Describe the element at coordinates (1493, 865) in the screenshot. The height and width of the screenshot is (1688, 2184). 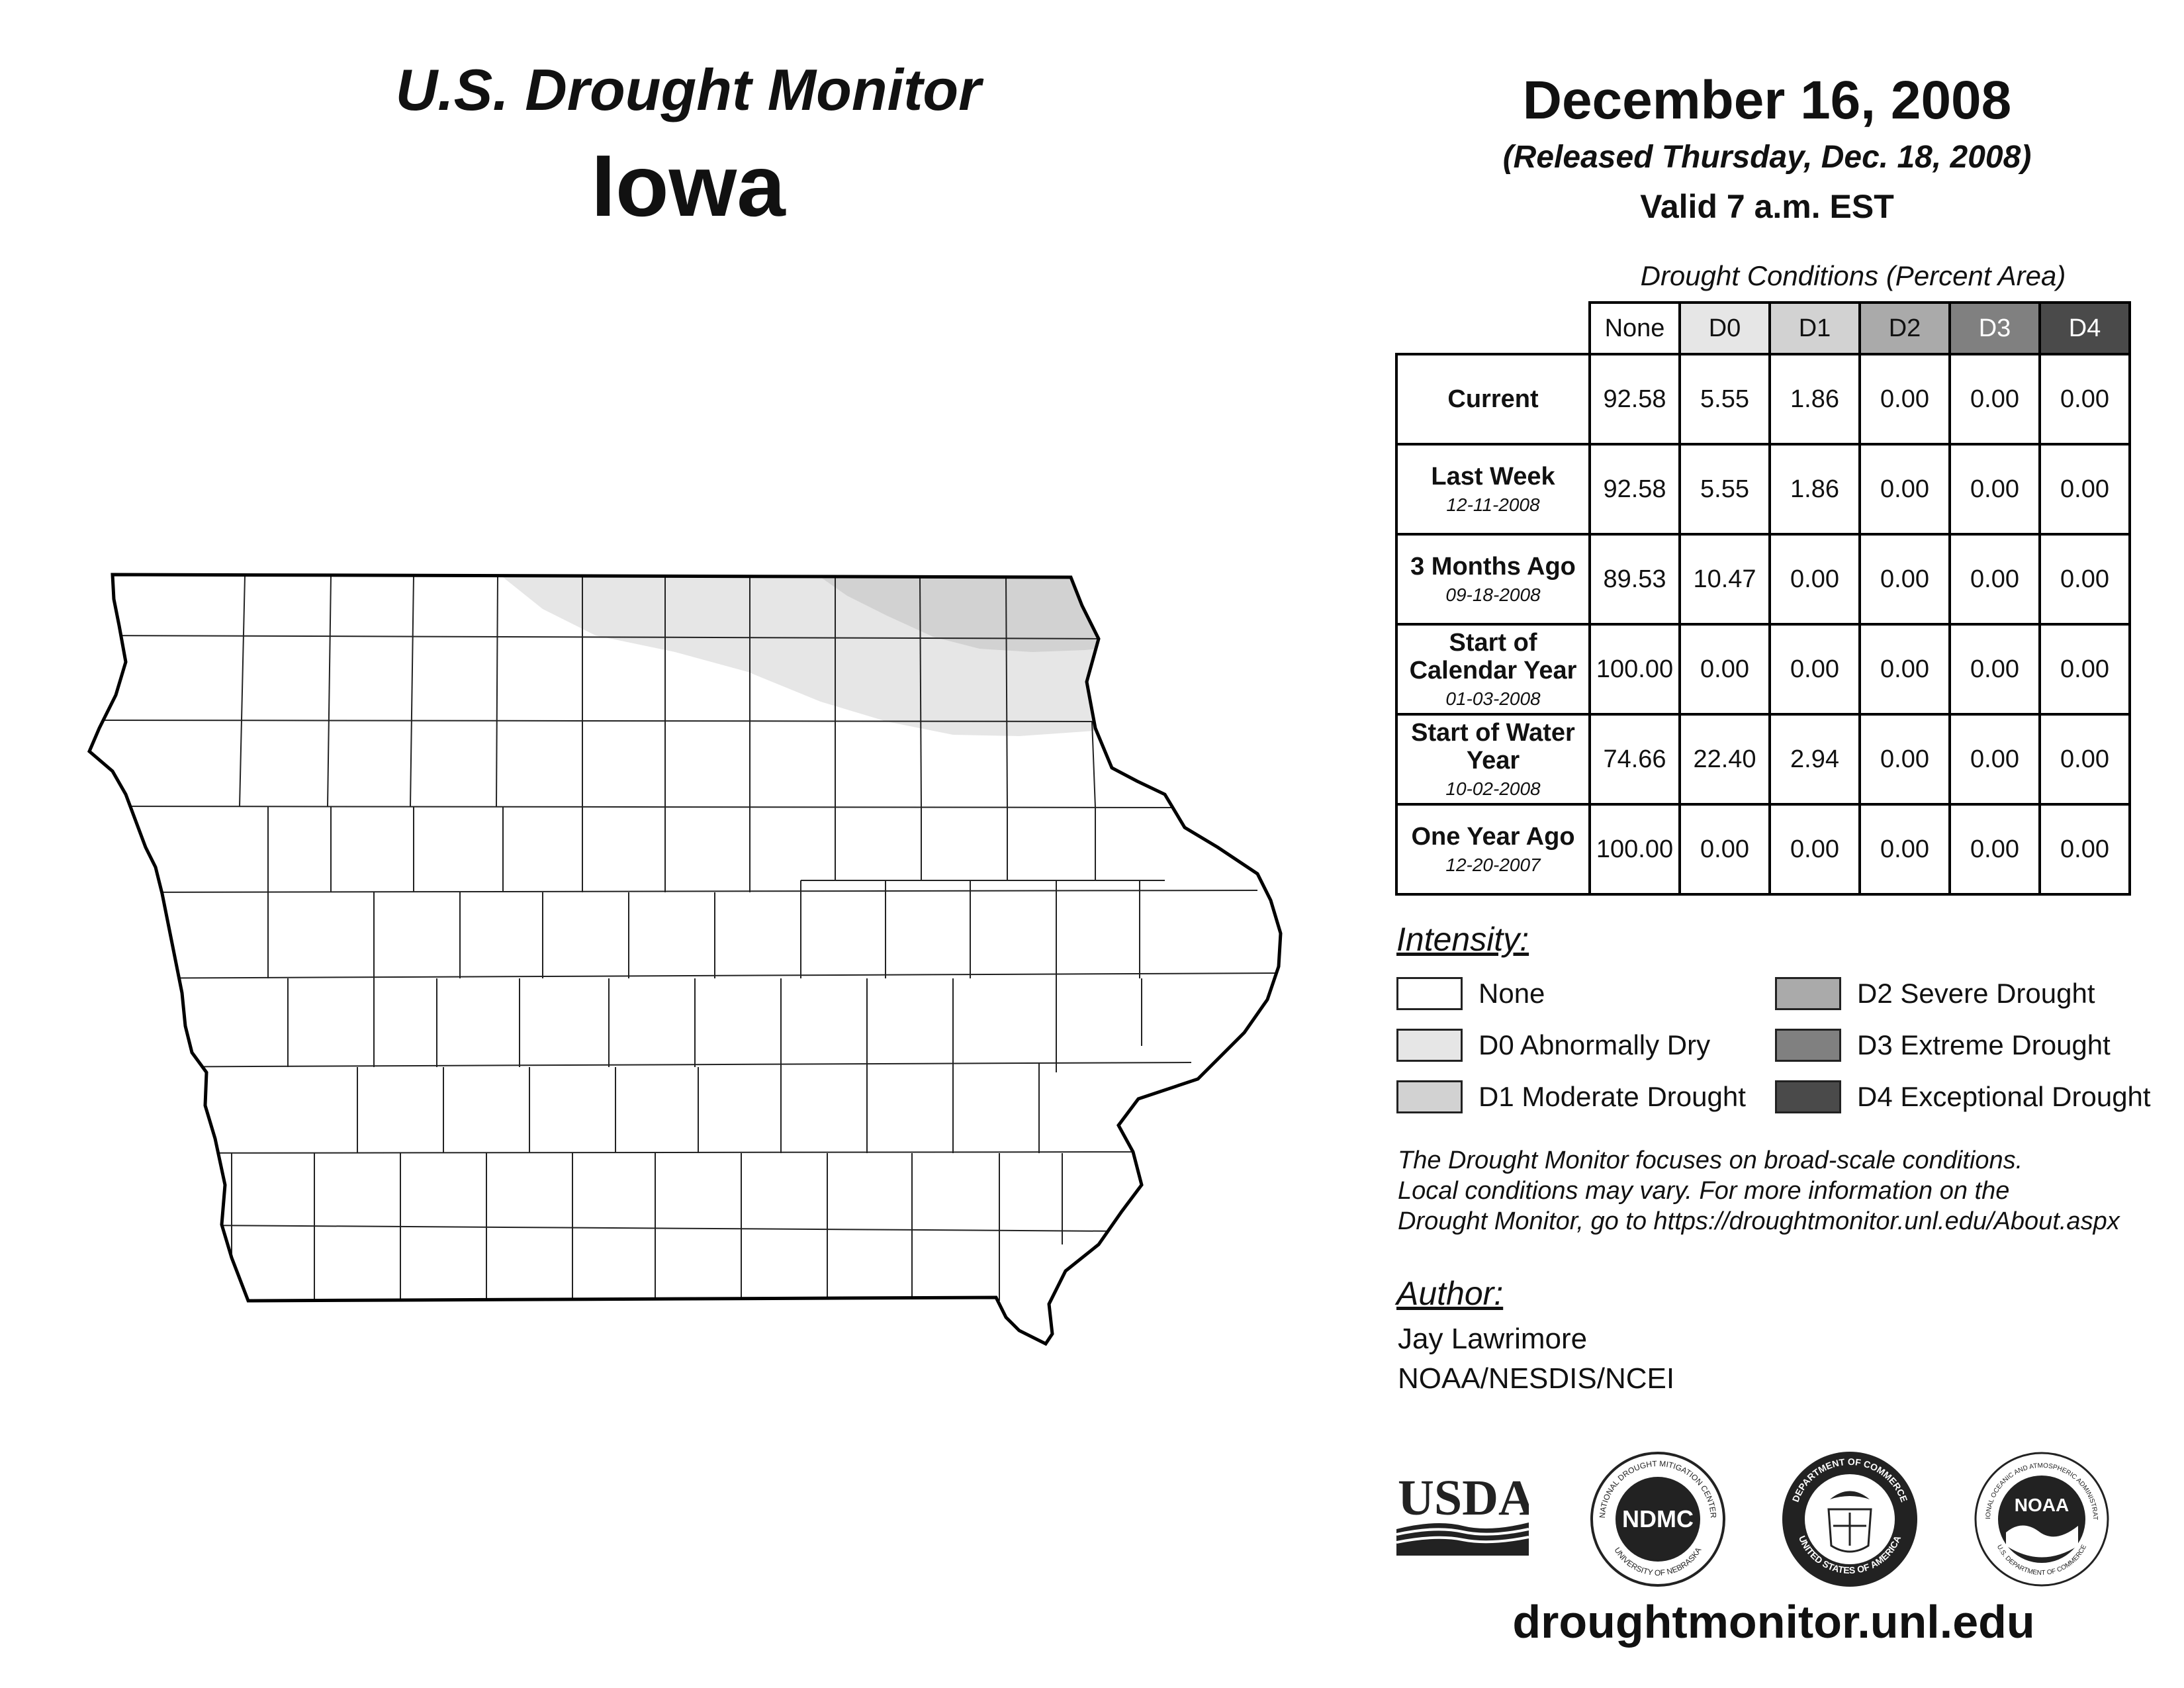
I see `row-date: 12-20-2007` at that location.